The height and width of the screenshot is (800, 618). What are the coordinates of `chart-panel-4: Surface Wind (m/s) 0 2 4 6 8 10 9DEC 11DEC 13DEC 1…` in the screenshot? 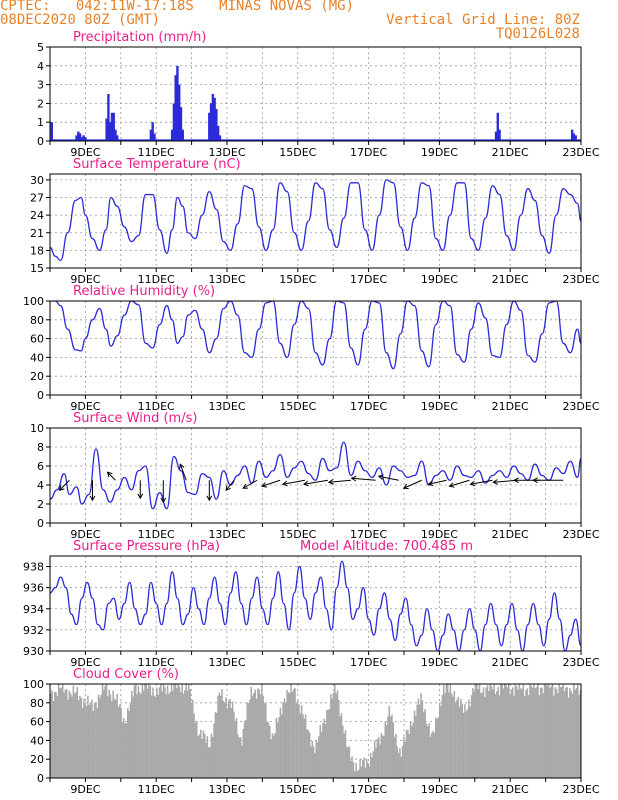 It's located at (315, 476).